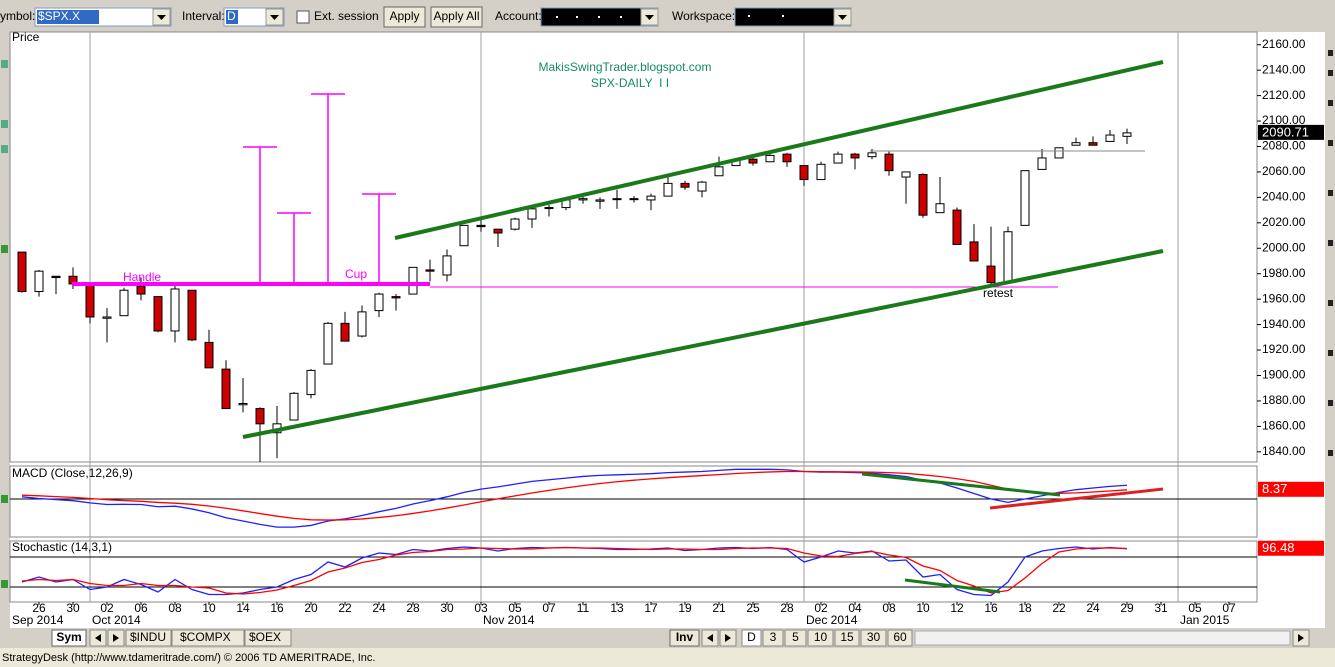  I want to click on indicator-line, so click(574, 570).